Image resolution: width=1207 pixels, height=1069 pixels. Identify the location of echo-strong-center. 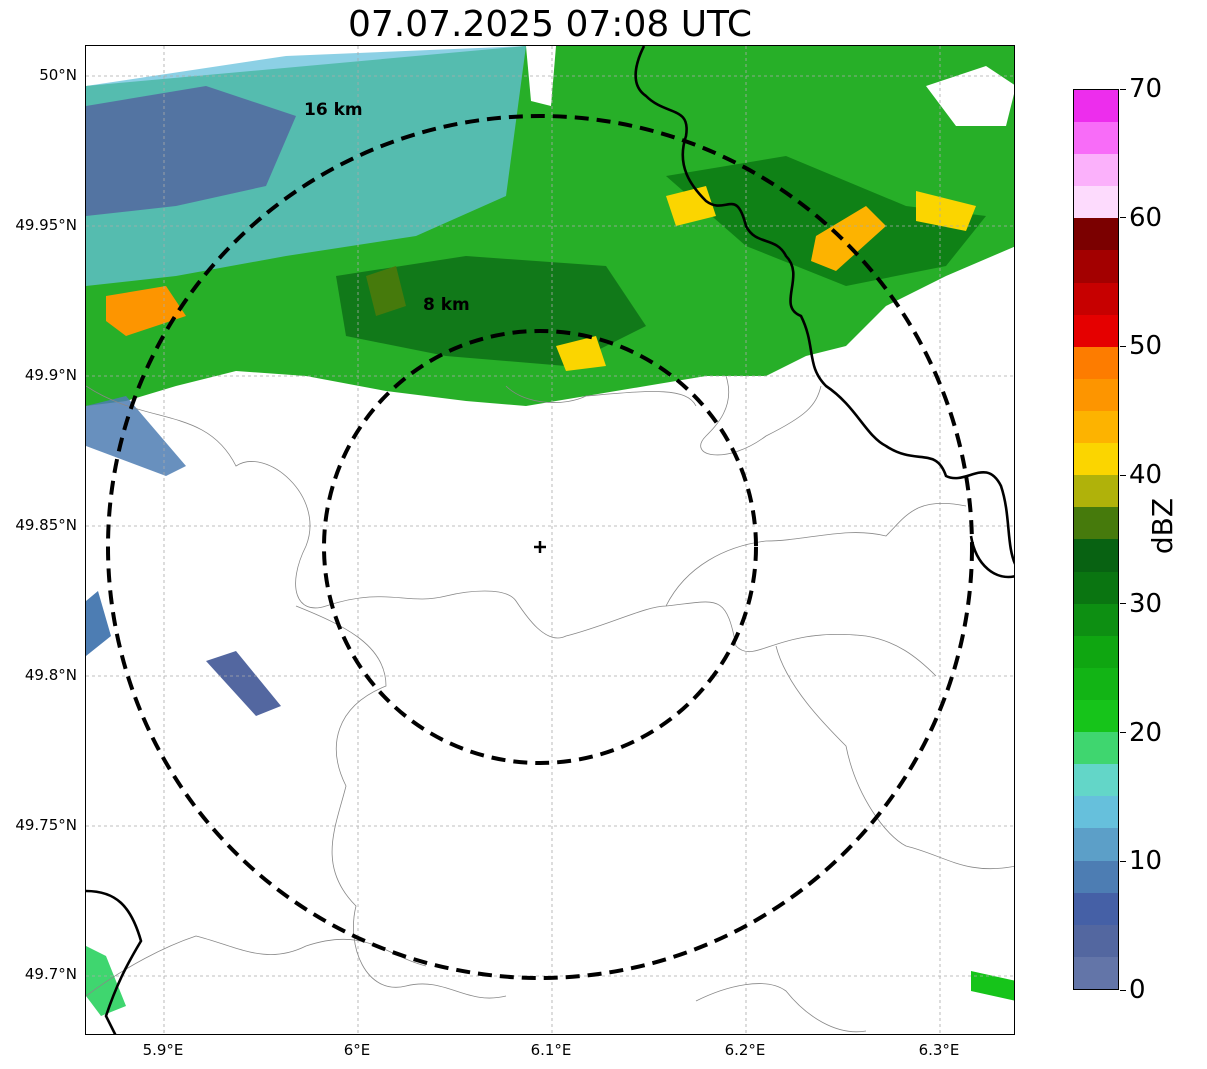
(581, 353).